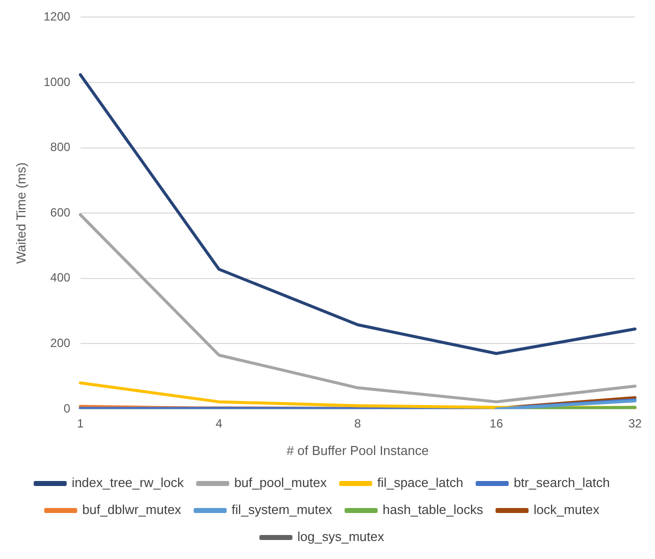 The image size is (655, 559). What do you see at coordinates (132, 510) in the screenshot?
I see `legend-label: buf_dblwr_mutex` at bounding box center [132, 510].